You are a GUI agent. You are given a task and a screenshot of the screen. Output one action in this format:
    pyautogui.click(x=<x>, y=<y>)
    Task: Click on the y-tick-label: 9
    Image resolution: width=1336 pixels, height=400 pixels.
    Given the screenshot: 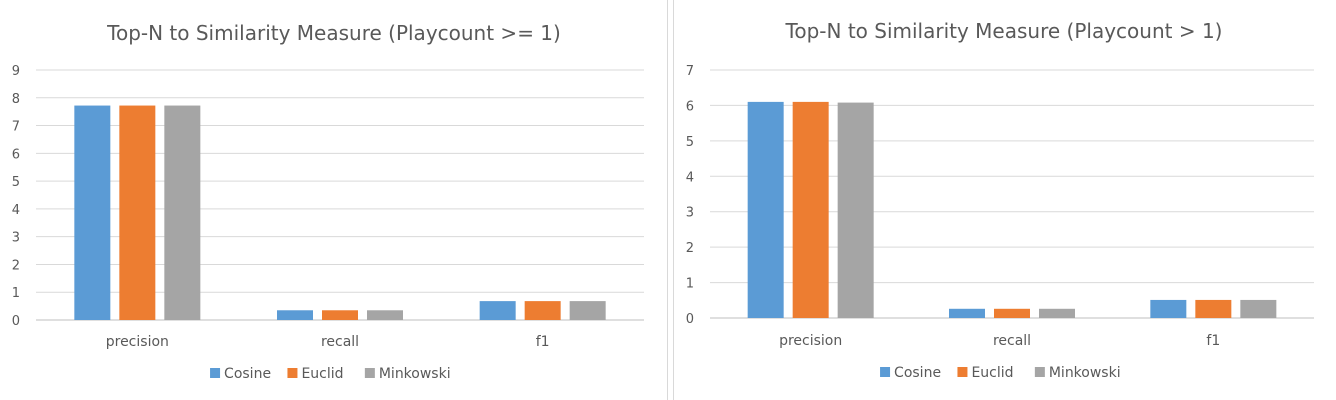 What is the action you would take?
    pyautogui.click(x=16, y=71)
    